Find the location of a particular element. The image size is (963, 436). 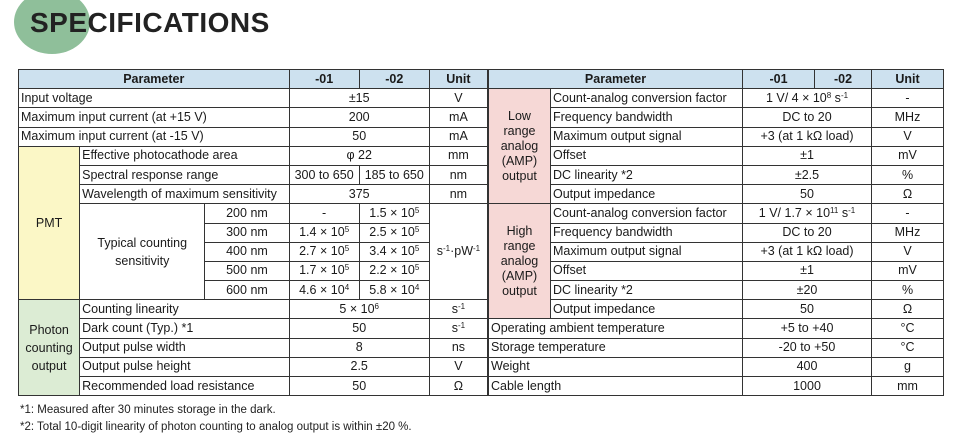

sens-01: 1.4 × 105 is located at coordinates (324, 232).